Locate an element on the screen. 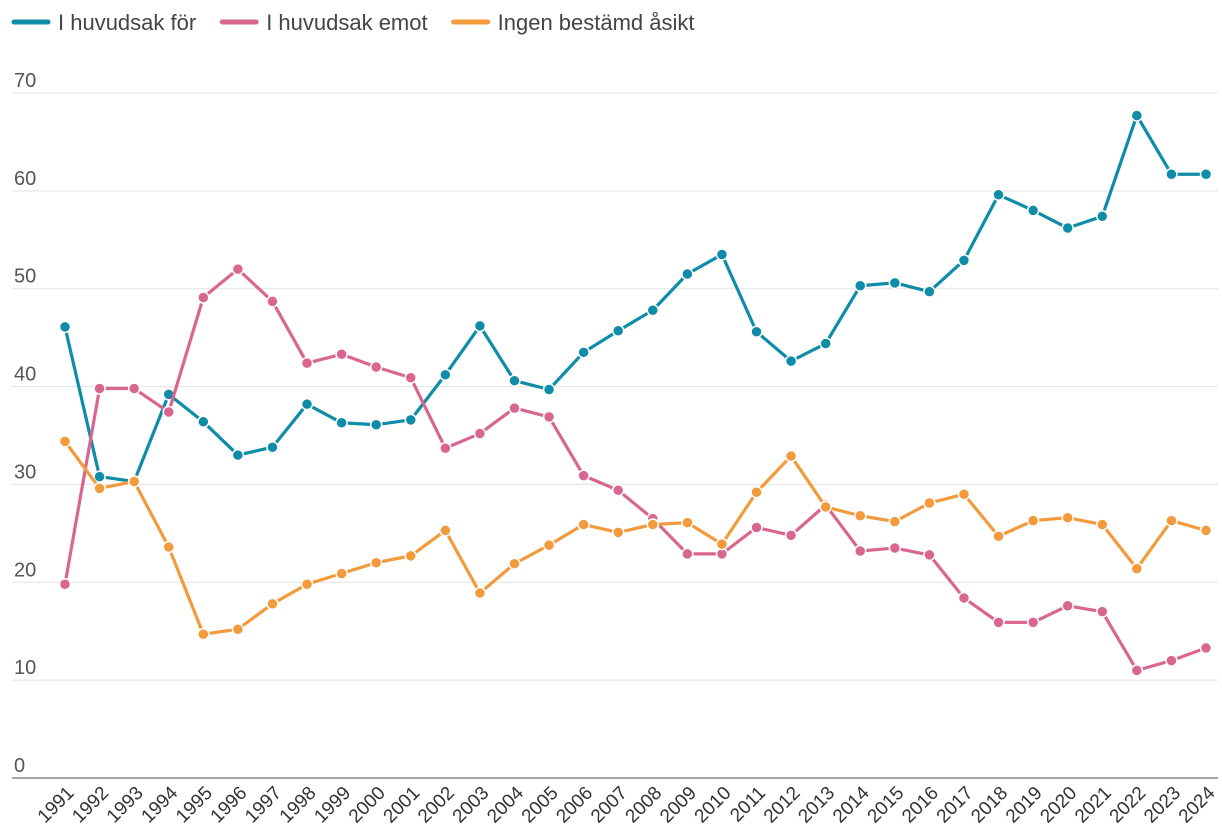  x-tick-label: 1994 is located at coordinates (160, 804).